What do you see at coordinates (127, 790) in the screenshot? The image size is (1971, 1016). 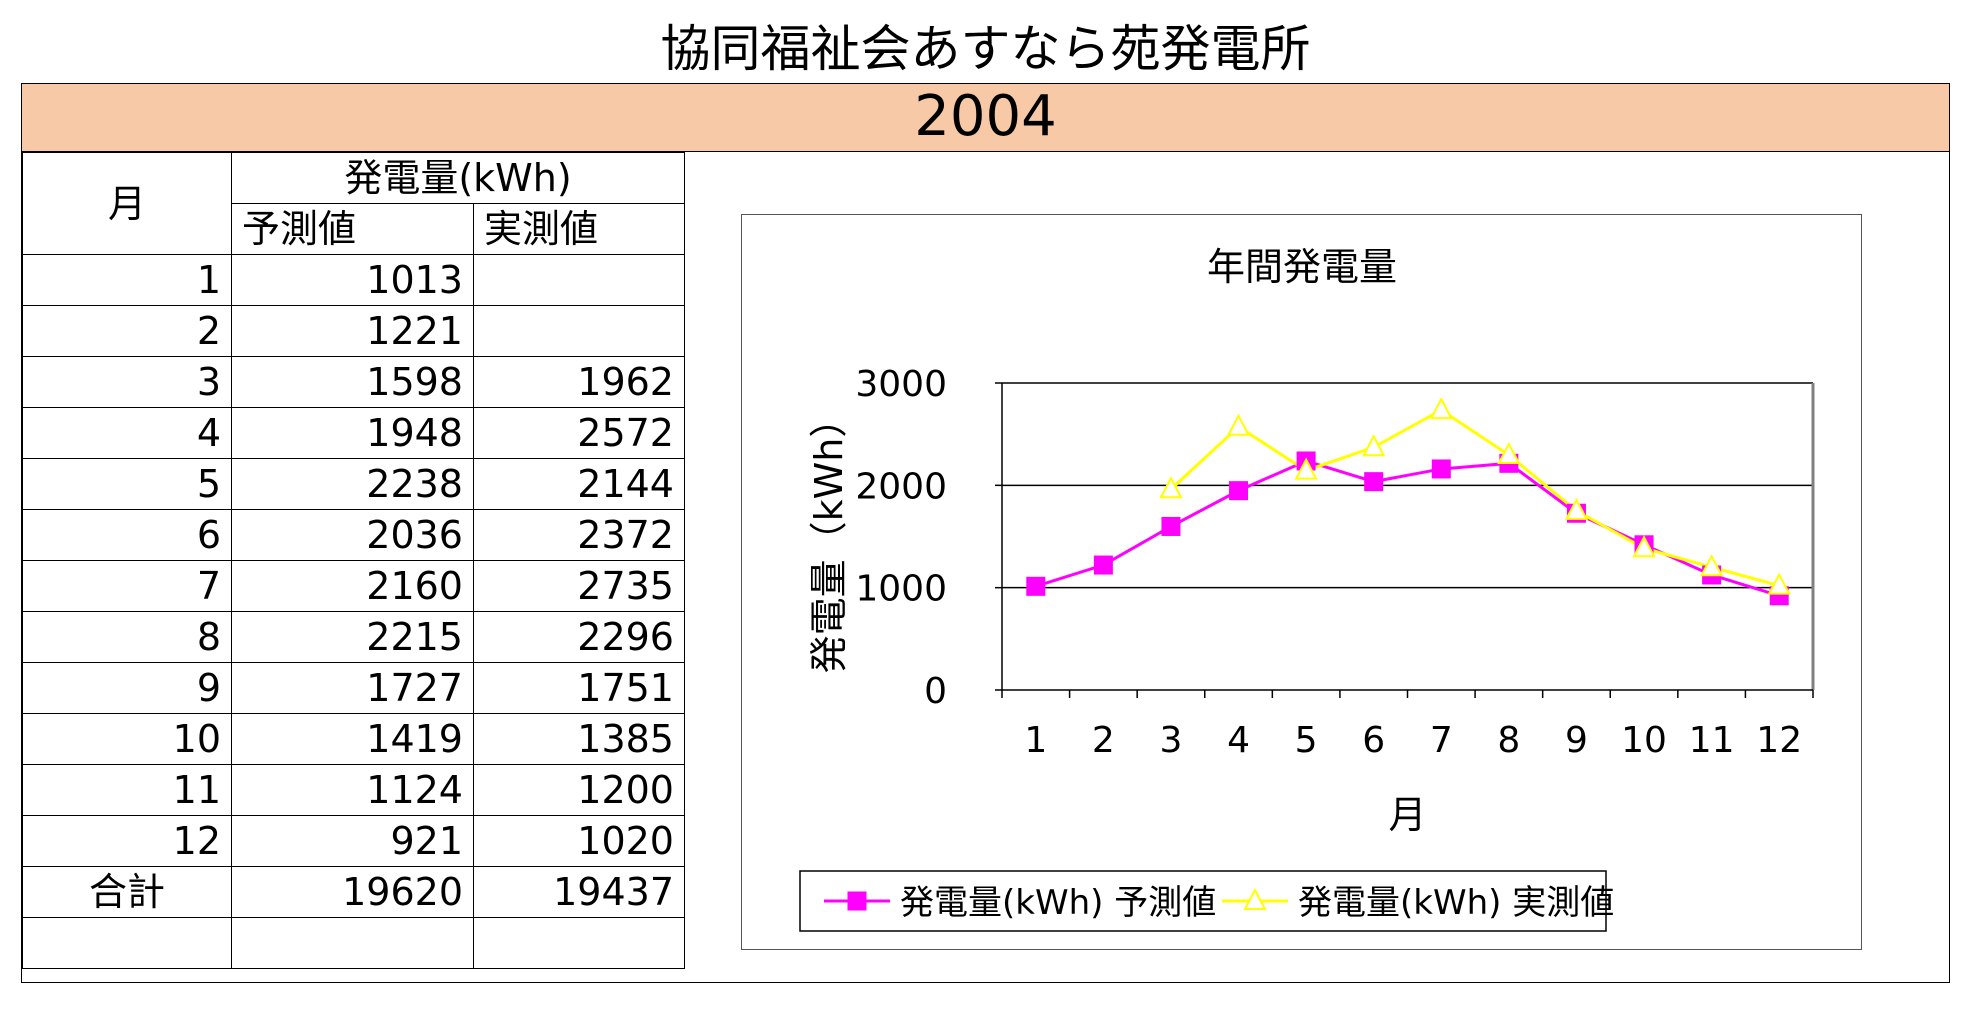 I see `month-cell: 11` at bounding box center [127, 790].